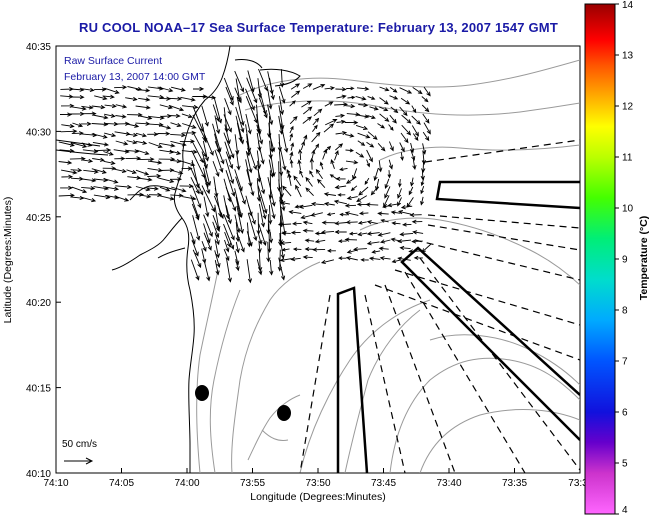  What do you see at coordinates (644, 258) in the screenshot?
I see `colorbar-label: Temperature (°C)` at bounding box center [644, 258].